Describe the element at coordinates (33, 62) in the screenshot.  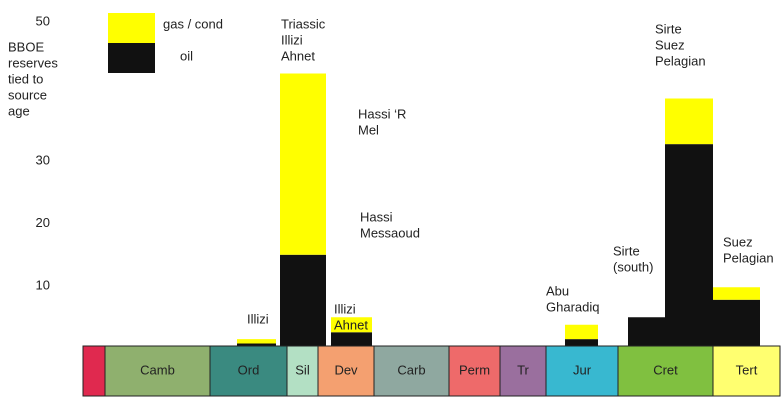
I see `y-axis-label: reserves` at that location.